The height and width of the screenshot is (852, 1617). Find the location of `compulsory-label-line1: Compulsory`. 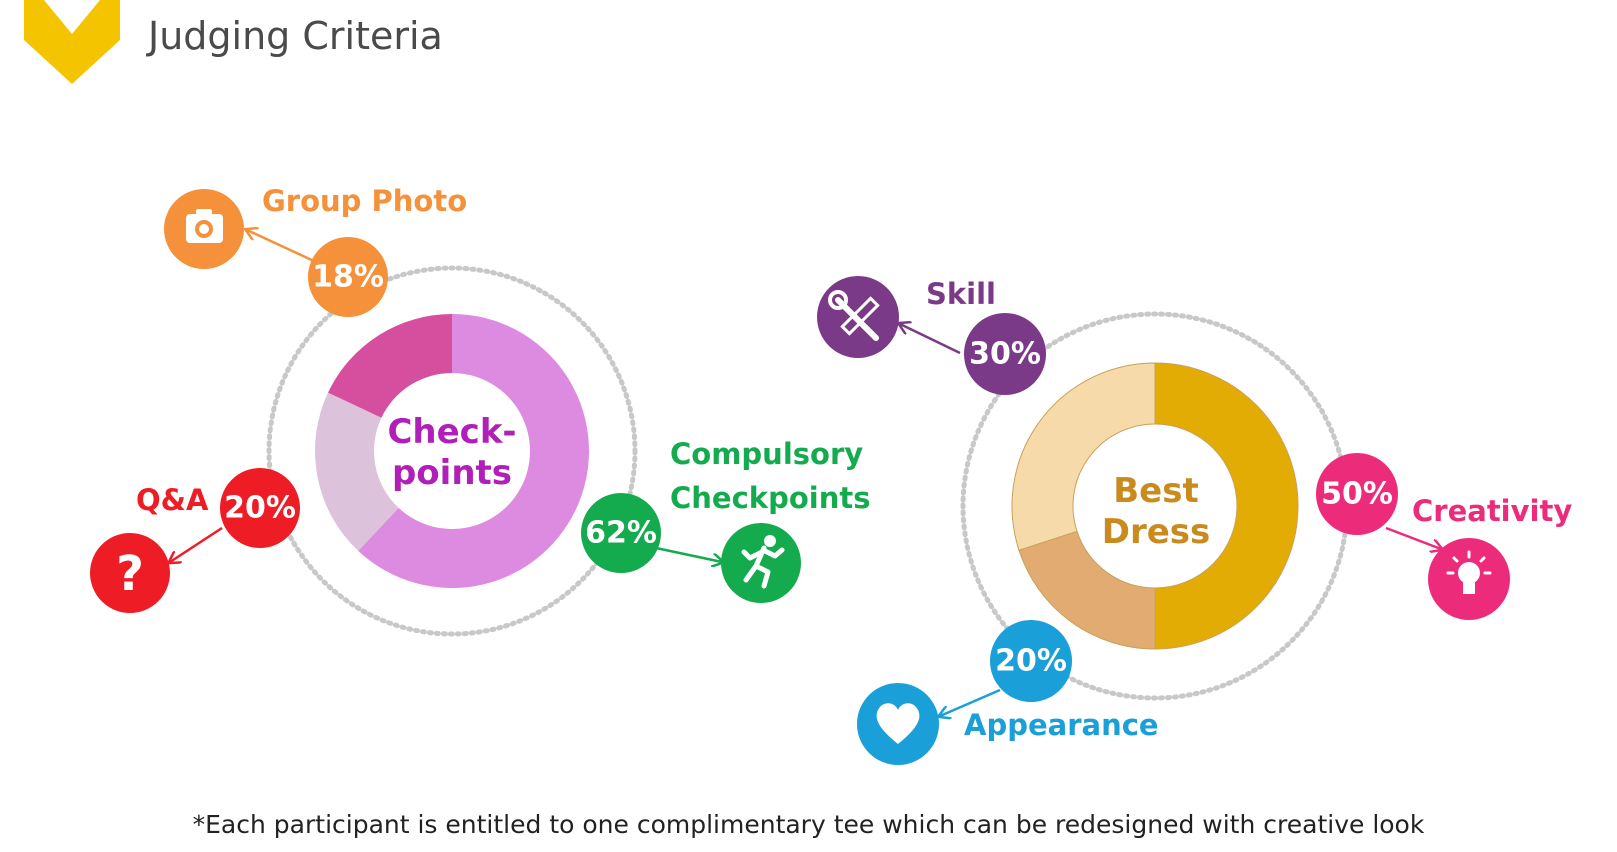

compulsory-label-line1: Compulsory is located at coordinates (767, 454).